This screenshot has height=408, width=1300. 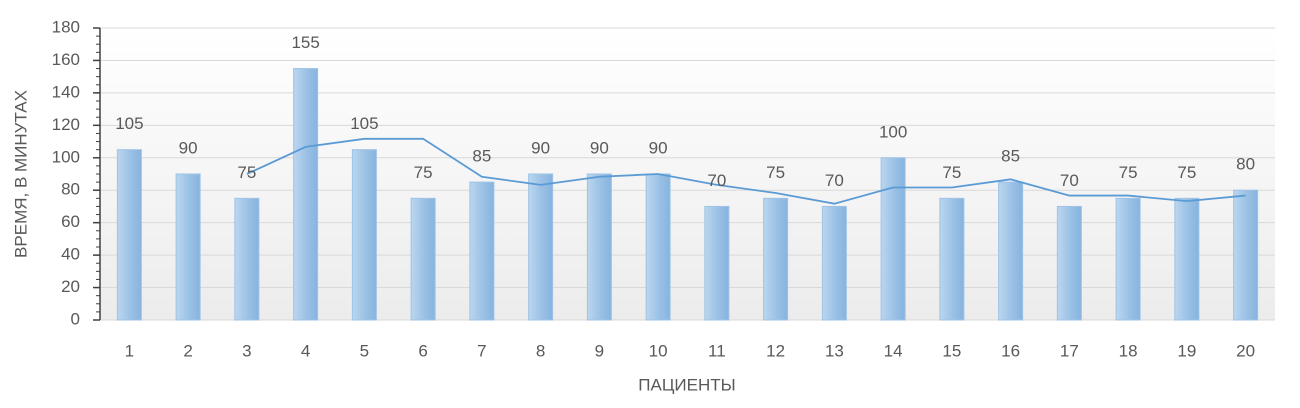 What do you see at coordinates (1128, 350) in the screenshot?
I see `x-tick-label: 18` at bounding box center [1128, 350].